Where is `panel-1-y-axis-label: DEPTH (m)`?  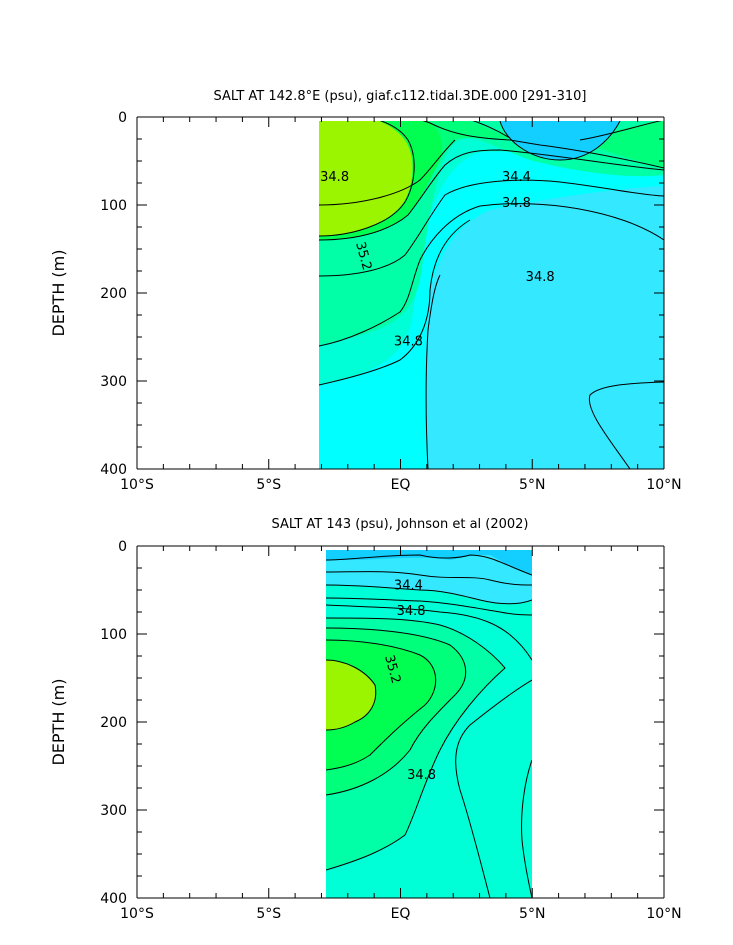 panel-1-y-axis-label: DEPTH (m) is located at coordinates (58, 292).